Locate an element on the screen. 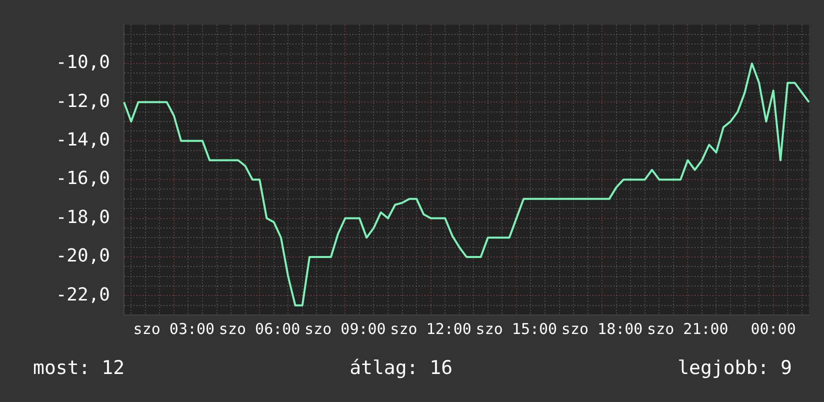  y-tick-label: -16,0 is located at coordinates (83, 179).